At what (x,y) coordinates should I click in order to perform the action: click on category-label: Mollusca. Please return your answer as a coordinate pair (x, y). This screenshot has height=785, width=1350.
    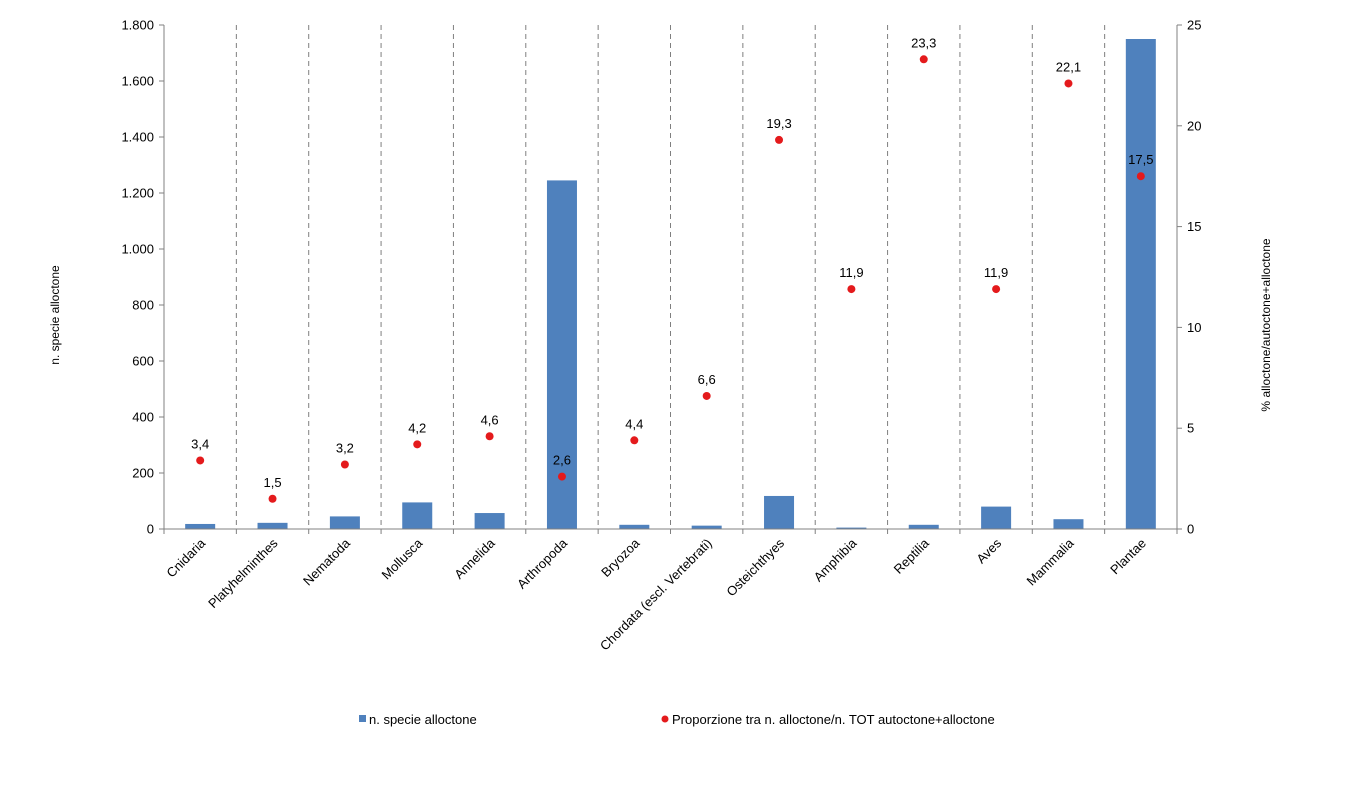
    Looking at the image, I should click on (401, 558).